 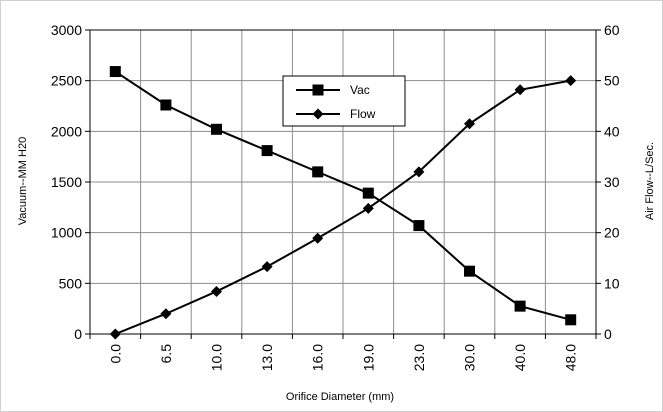 I want to click on y-tick-label: 2500, so click(x=66, y=81).